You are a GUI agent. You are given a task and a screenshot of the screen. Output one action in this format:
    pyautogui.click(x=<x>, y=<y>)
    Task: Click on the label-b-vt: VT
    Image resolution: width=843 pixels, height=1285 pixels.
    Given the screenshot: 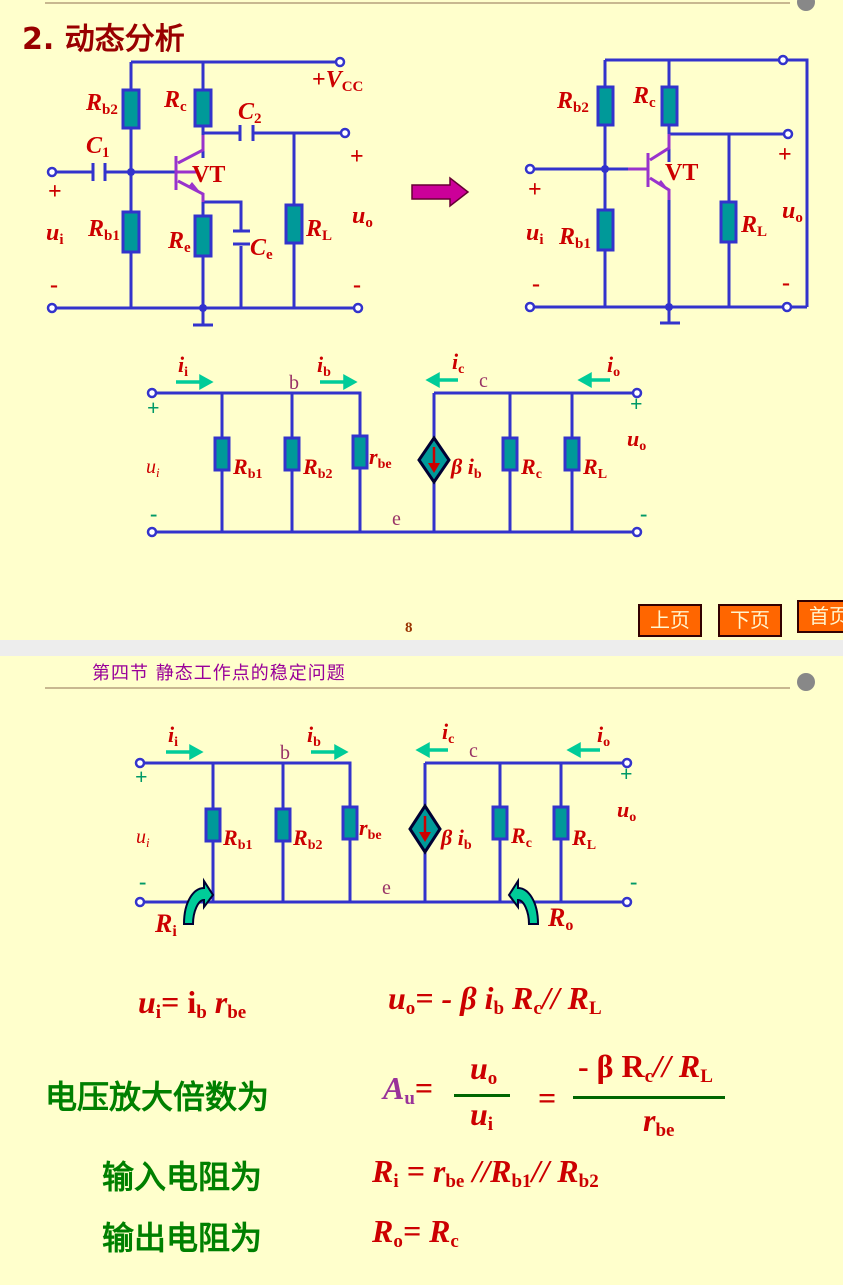 What is the action you would take?
    pyautogui.click(x=681, y=173)
    